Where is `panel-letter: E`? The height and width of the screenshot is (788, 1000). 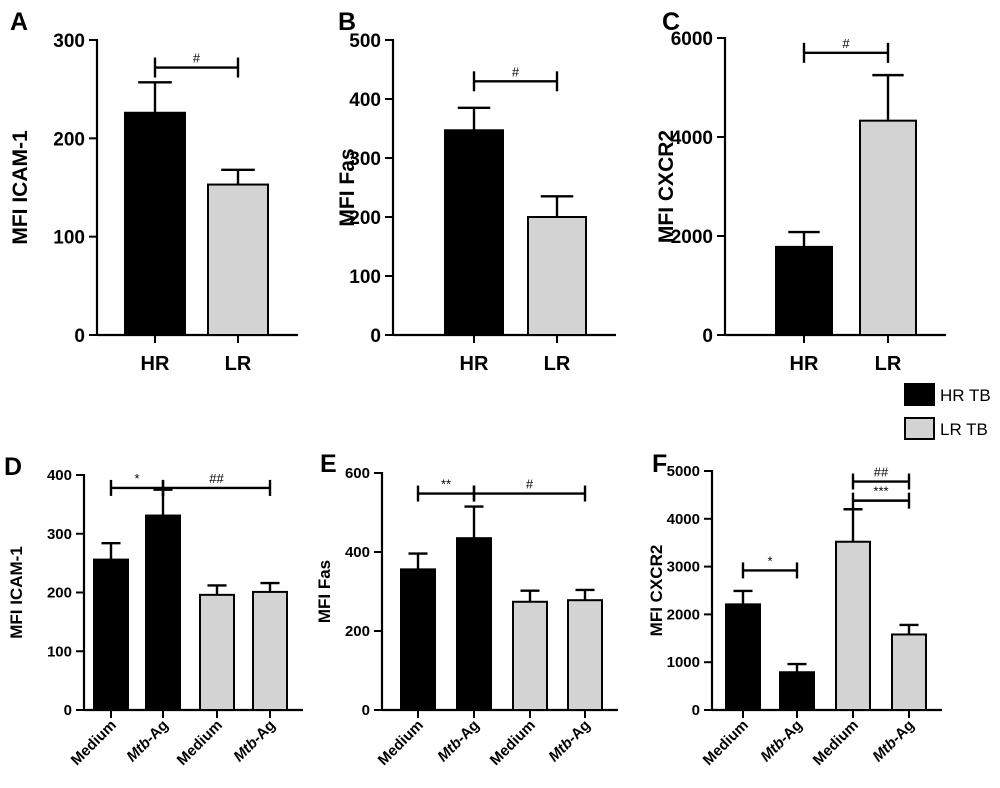
panel-letter: E is located at coordinates (328, 464).